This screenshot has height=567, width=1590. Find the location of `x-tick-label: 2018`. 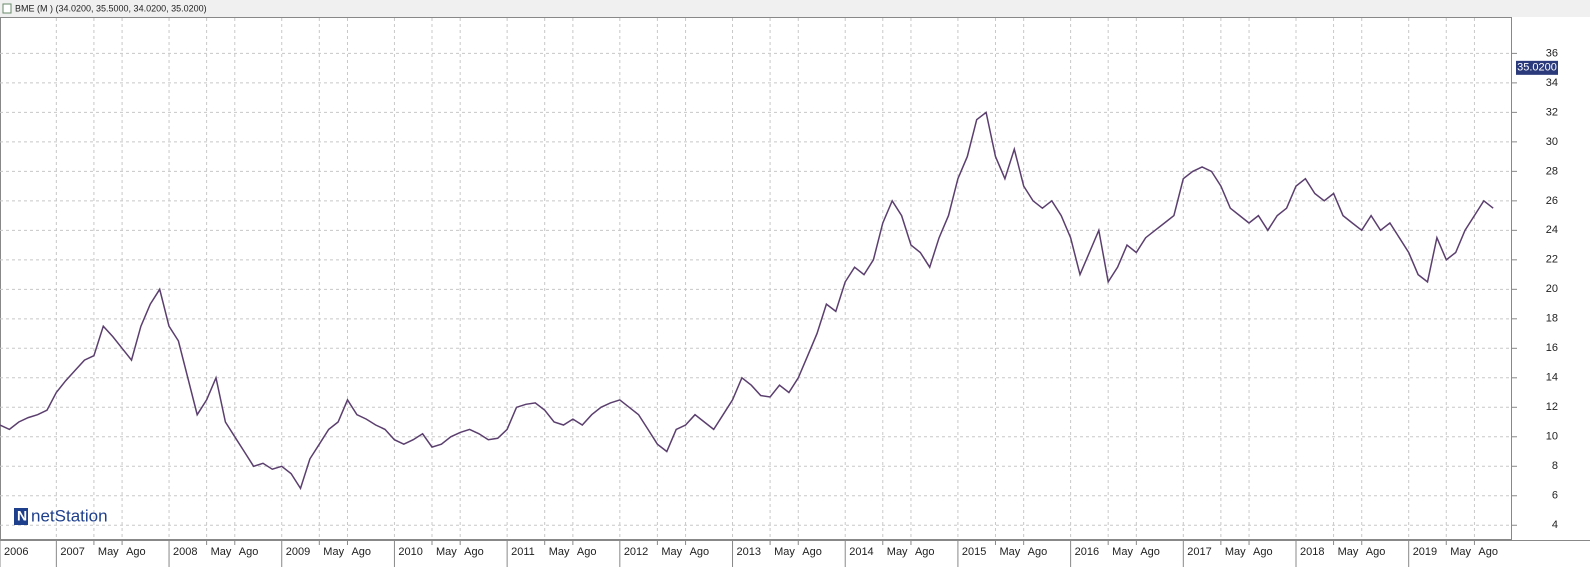

x-tick-label: 2018 is located at coordinates (1312, 552).